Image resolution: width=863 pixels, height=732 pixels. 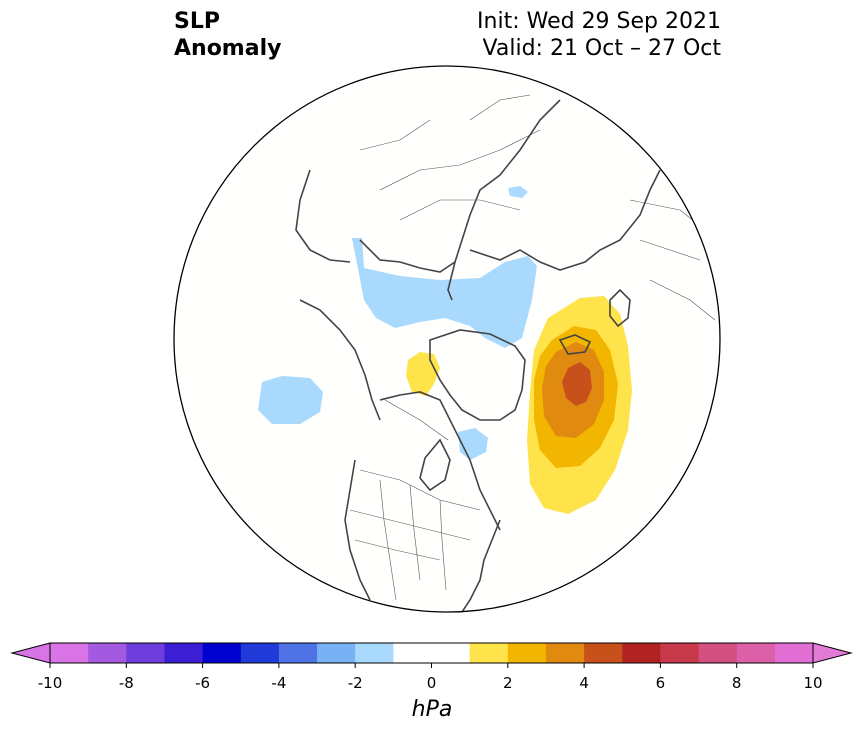 What do you see at coordinates (50, 683) in the screenshot?
I see `colorbar-tick-label: -10` at bounding box center [50, 683].